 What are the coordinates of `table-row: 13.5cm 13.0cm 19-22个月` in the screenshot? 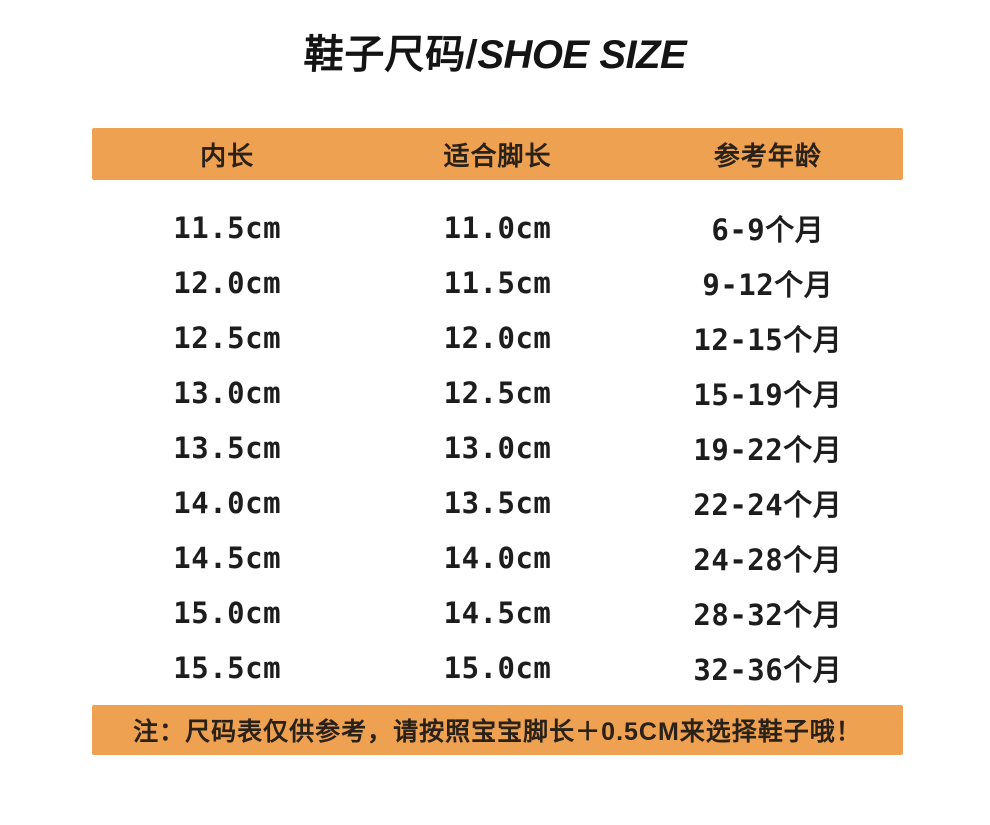 It's located at (497, 447).